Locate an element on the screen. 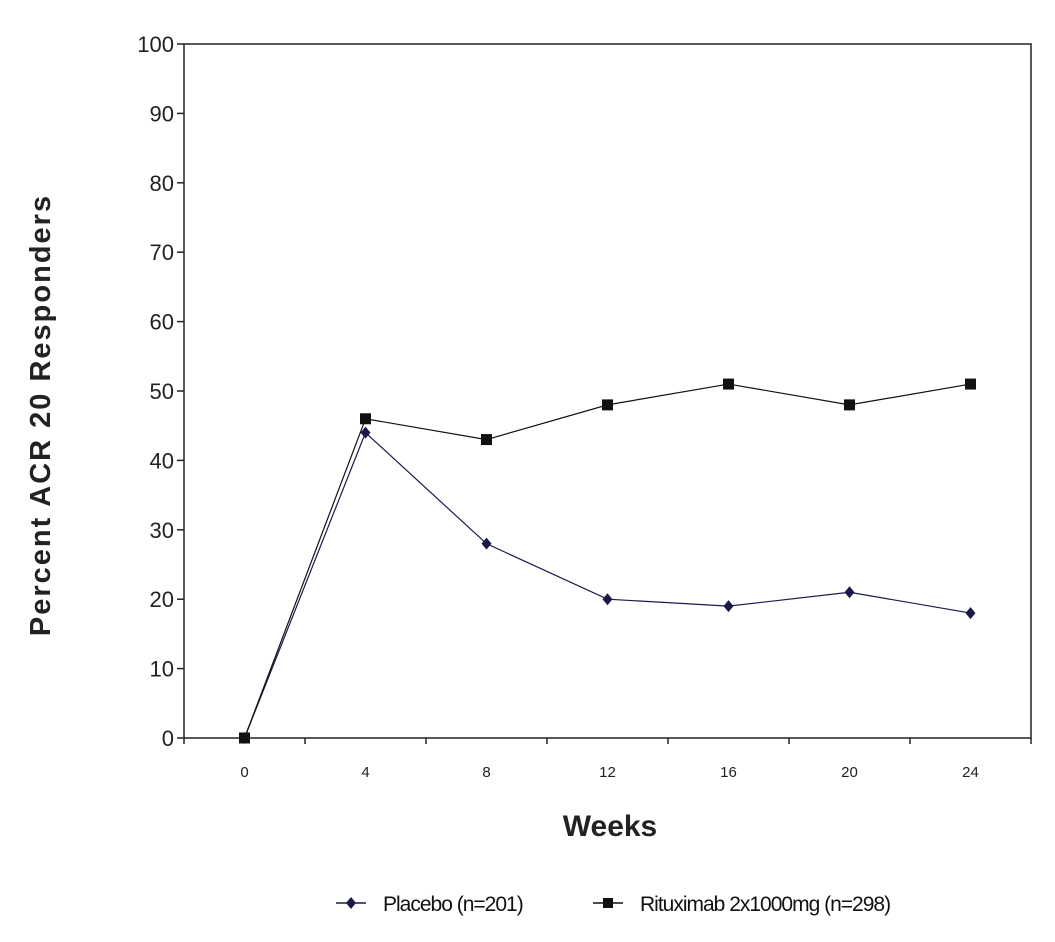 The width and height of the screenshot is (1055, 942). legend-item-placebo: Placebo (n=201) is located at coordinates (430, 904).